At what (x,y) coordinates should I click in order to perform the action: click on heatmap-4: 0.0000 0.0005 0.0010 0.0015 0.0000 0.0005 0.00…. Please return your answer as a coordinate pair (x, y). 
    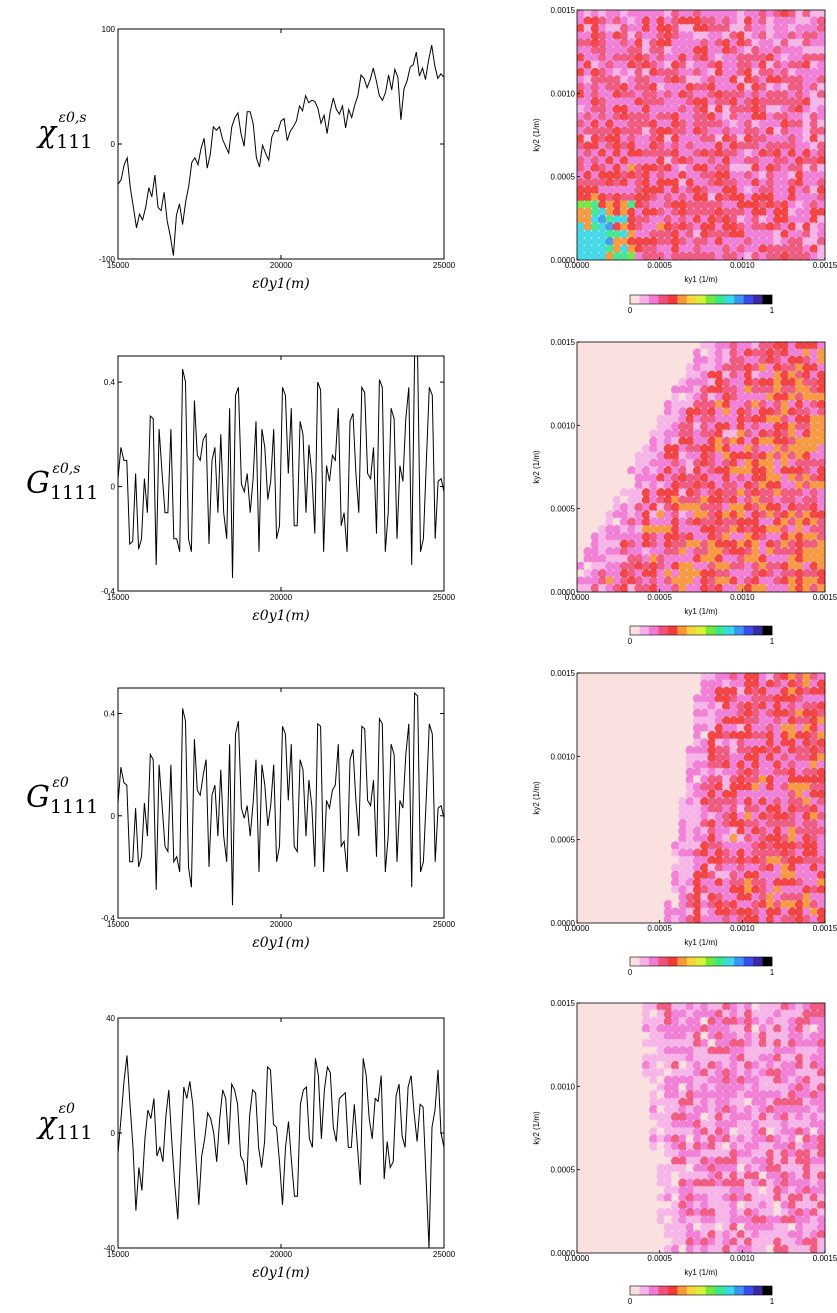
    Looking at the image, I should click on (684, 1152).